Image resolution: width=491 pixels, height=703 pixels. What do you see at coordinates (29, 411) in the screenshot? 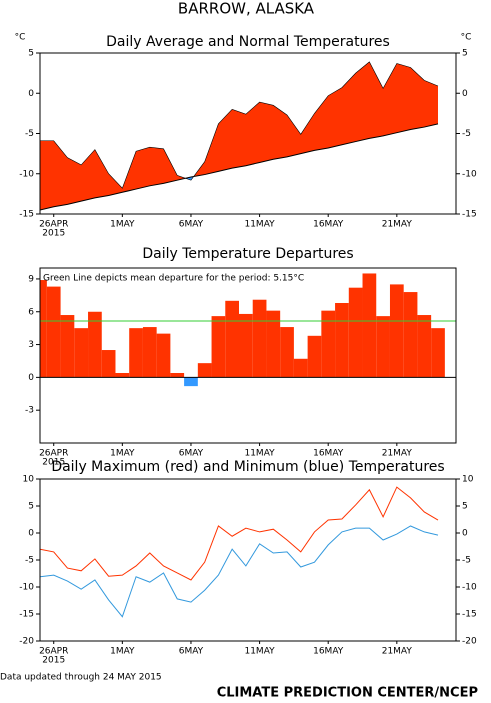
I see `y-tick-label: -3` at bounding box center [29, 411].